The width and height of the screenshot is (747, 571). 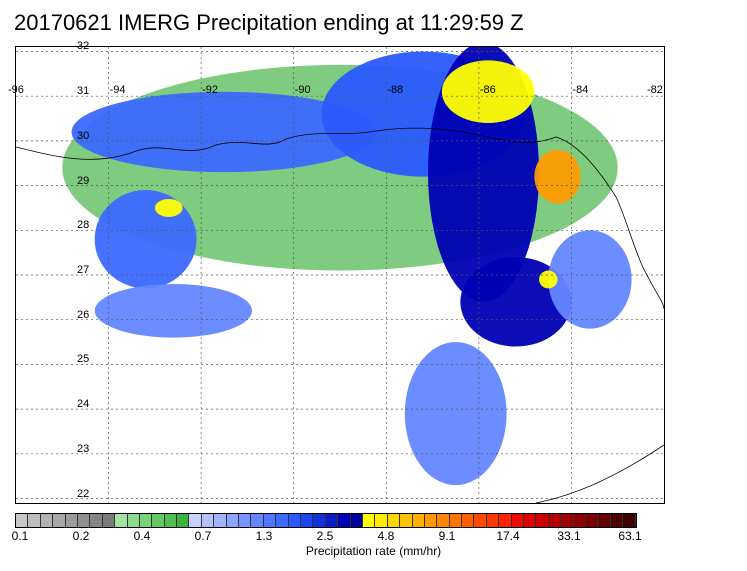 What do you see at coordinates (508, 536) in the screenshot?
I see `colorbar-tick-label: 17.4` at bounding box center [508, 536].